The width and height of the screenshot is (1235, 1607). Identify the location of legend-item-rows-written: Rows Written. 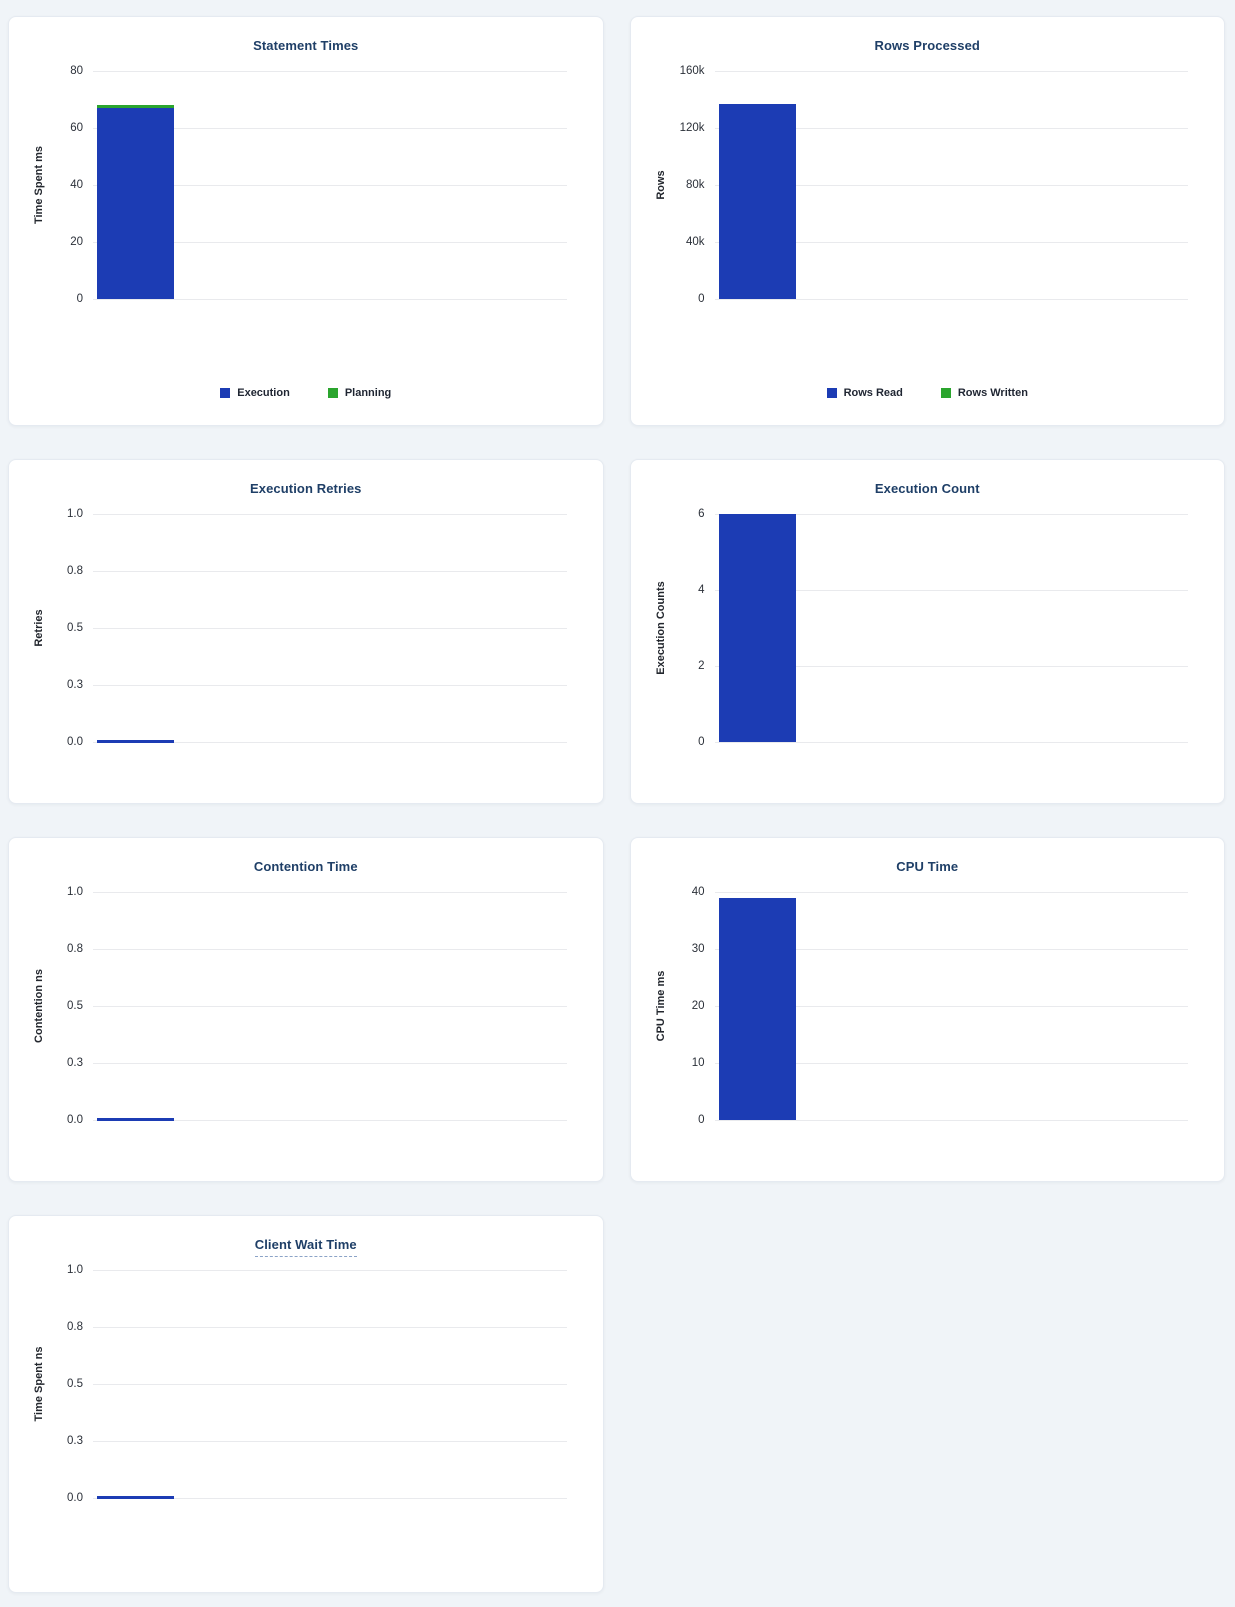
(984, 393).